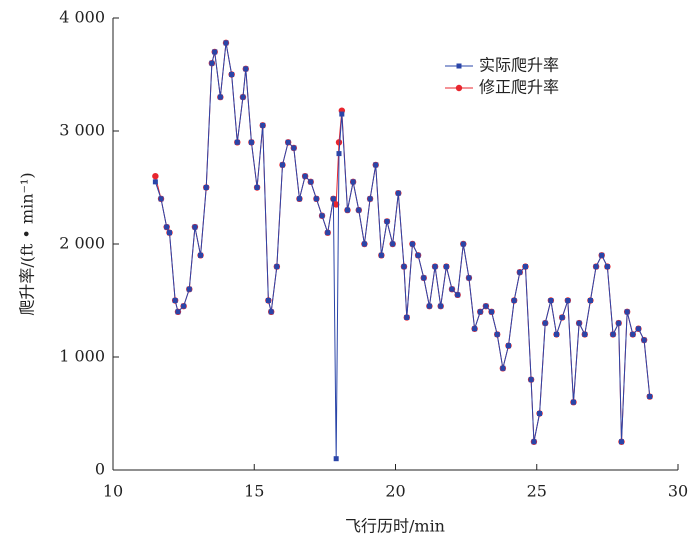 This screenshot has width=700, height=554. Describe the element at coordinates (537, 491) in the screenshot. I see `x-tick-label: 25` at that location.